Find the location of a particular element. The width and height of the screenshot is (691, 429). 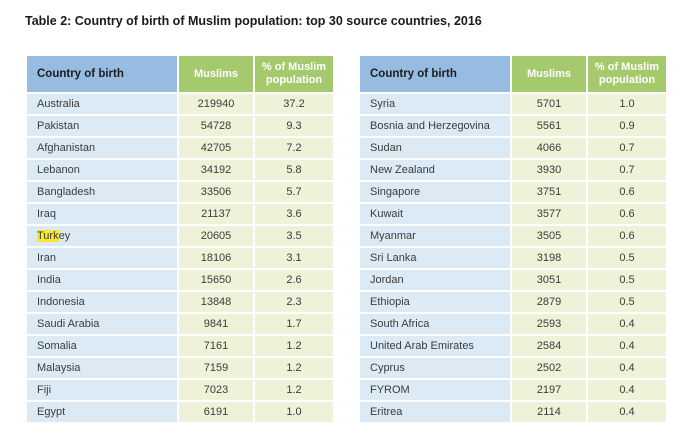

muslims-cell: 18106 is located at coordinates (216, 258).